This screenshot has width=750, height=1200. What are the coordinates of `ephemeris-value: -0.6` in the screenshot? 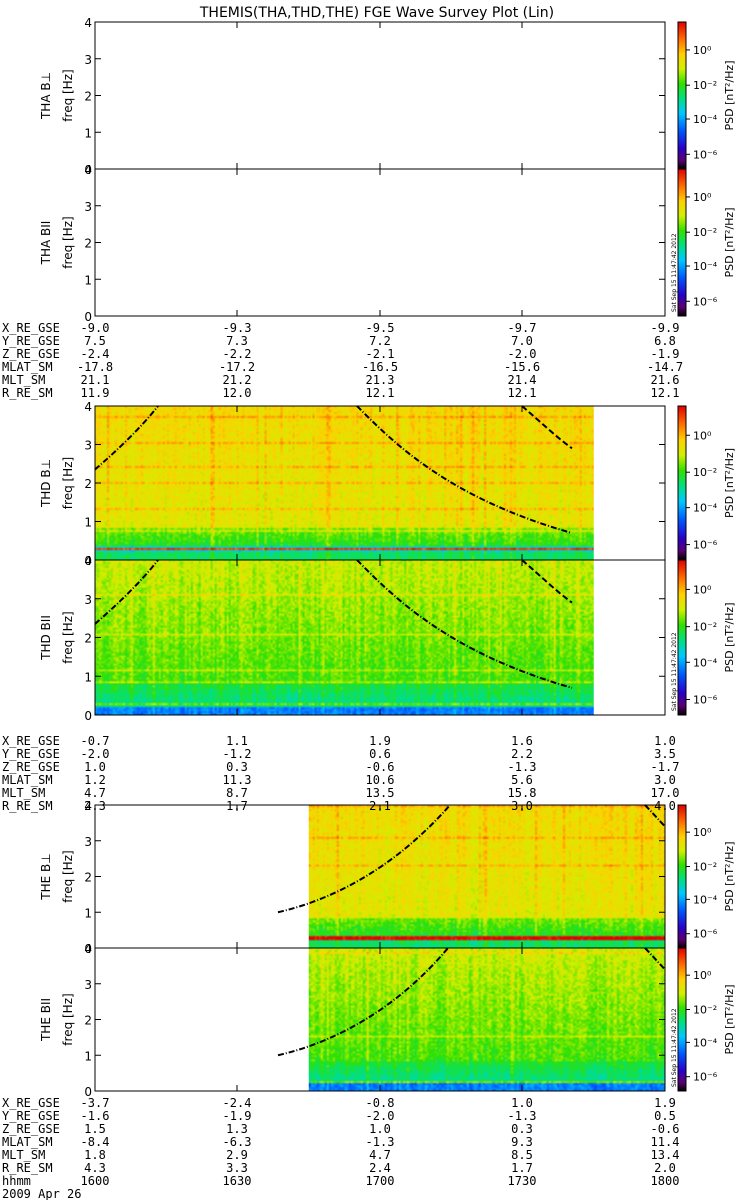 It's located at (380, 767).